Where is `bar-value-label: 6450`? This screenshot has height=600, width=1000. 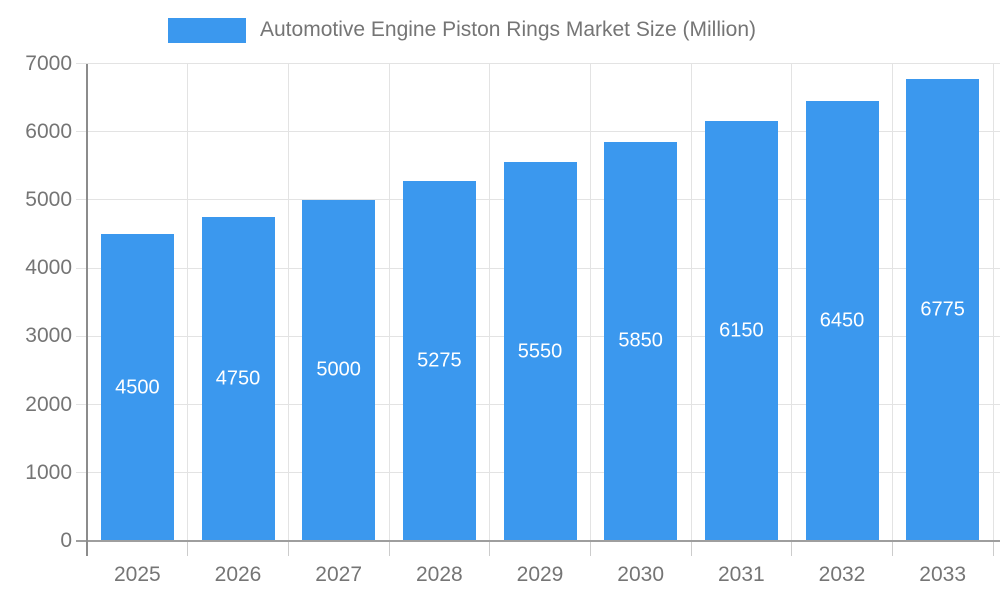
bar-value-label: 6450 is located at coordinates (842, 320).